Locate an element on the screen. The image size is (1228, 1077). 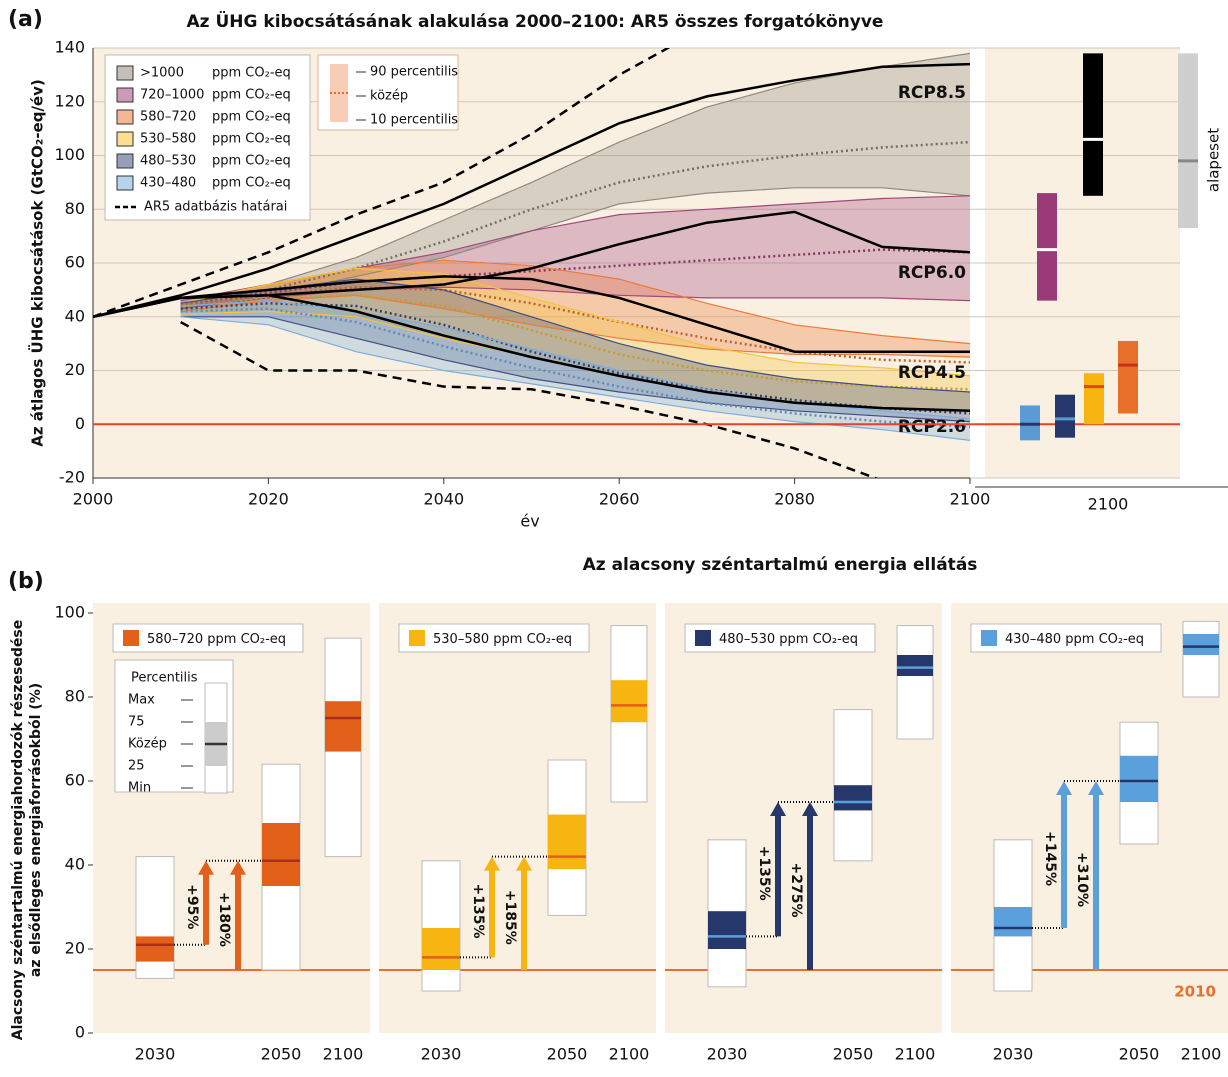
box-legend-label: 75 is located at coordinates (136, 722).